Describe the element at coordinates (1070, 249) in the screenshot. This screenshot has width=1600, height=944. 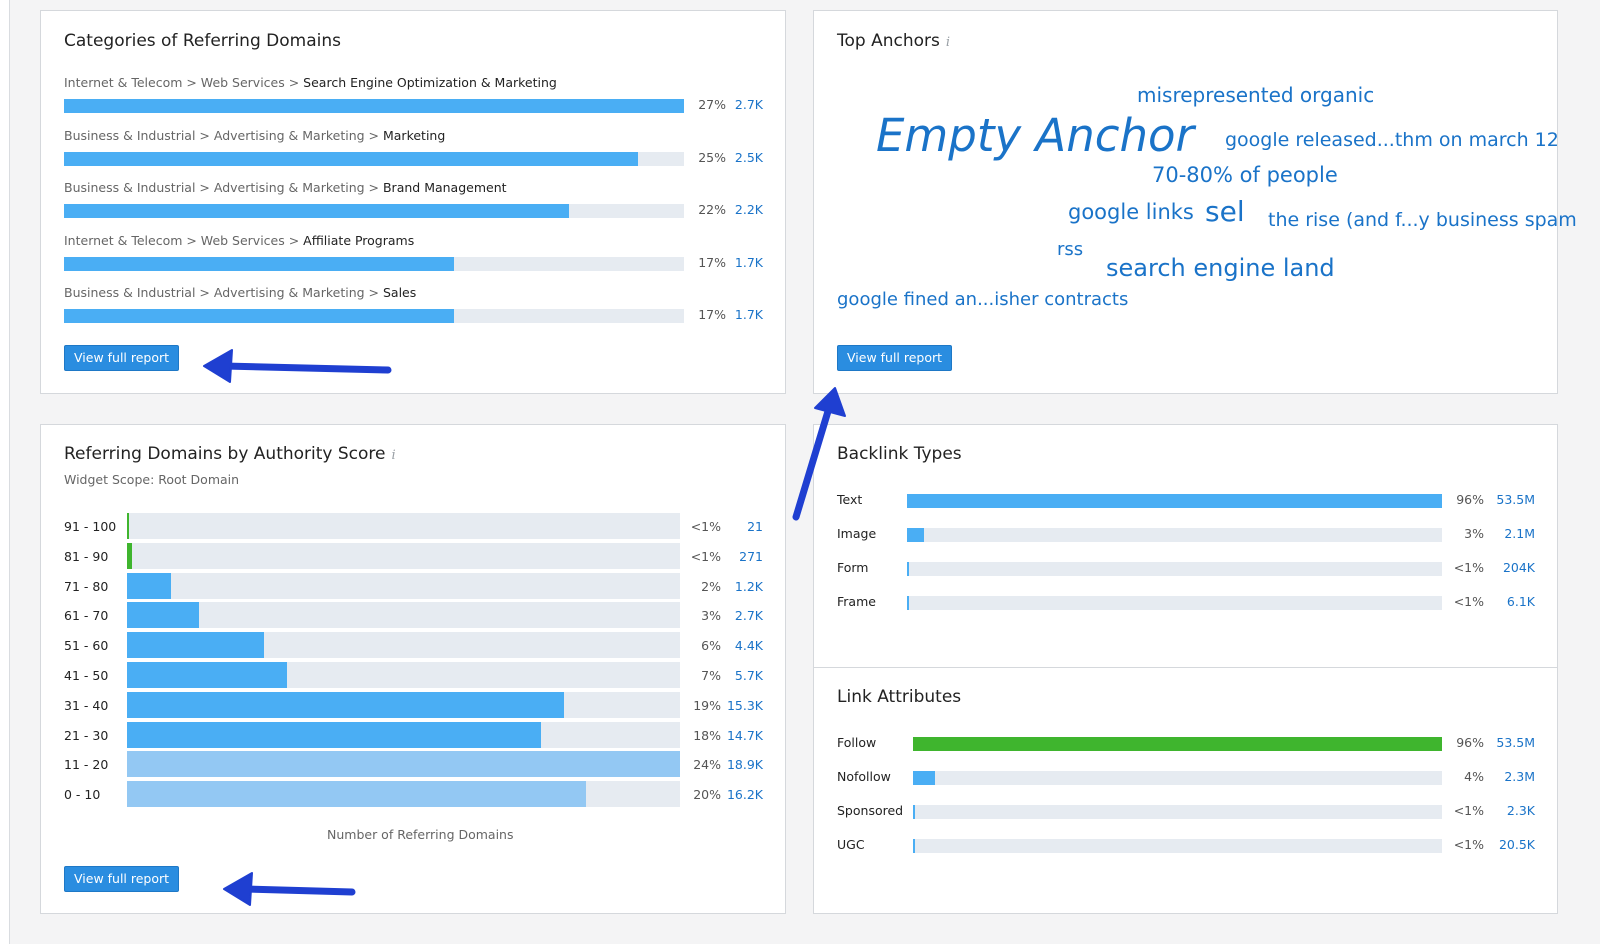
I see `anchor-link: rss` at that location.